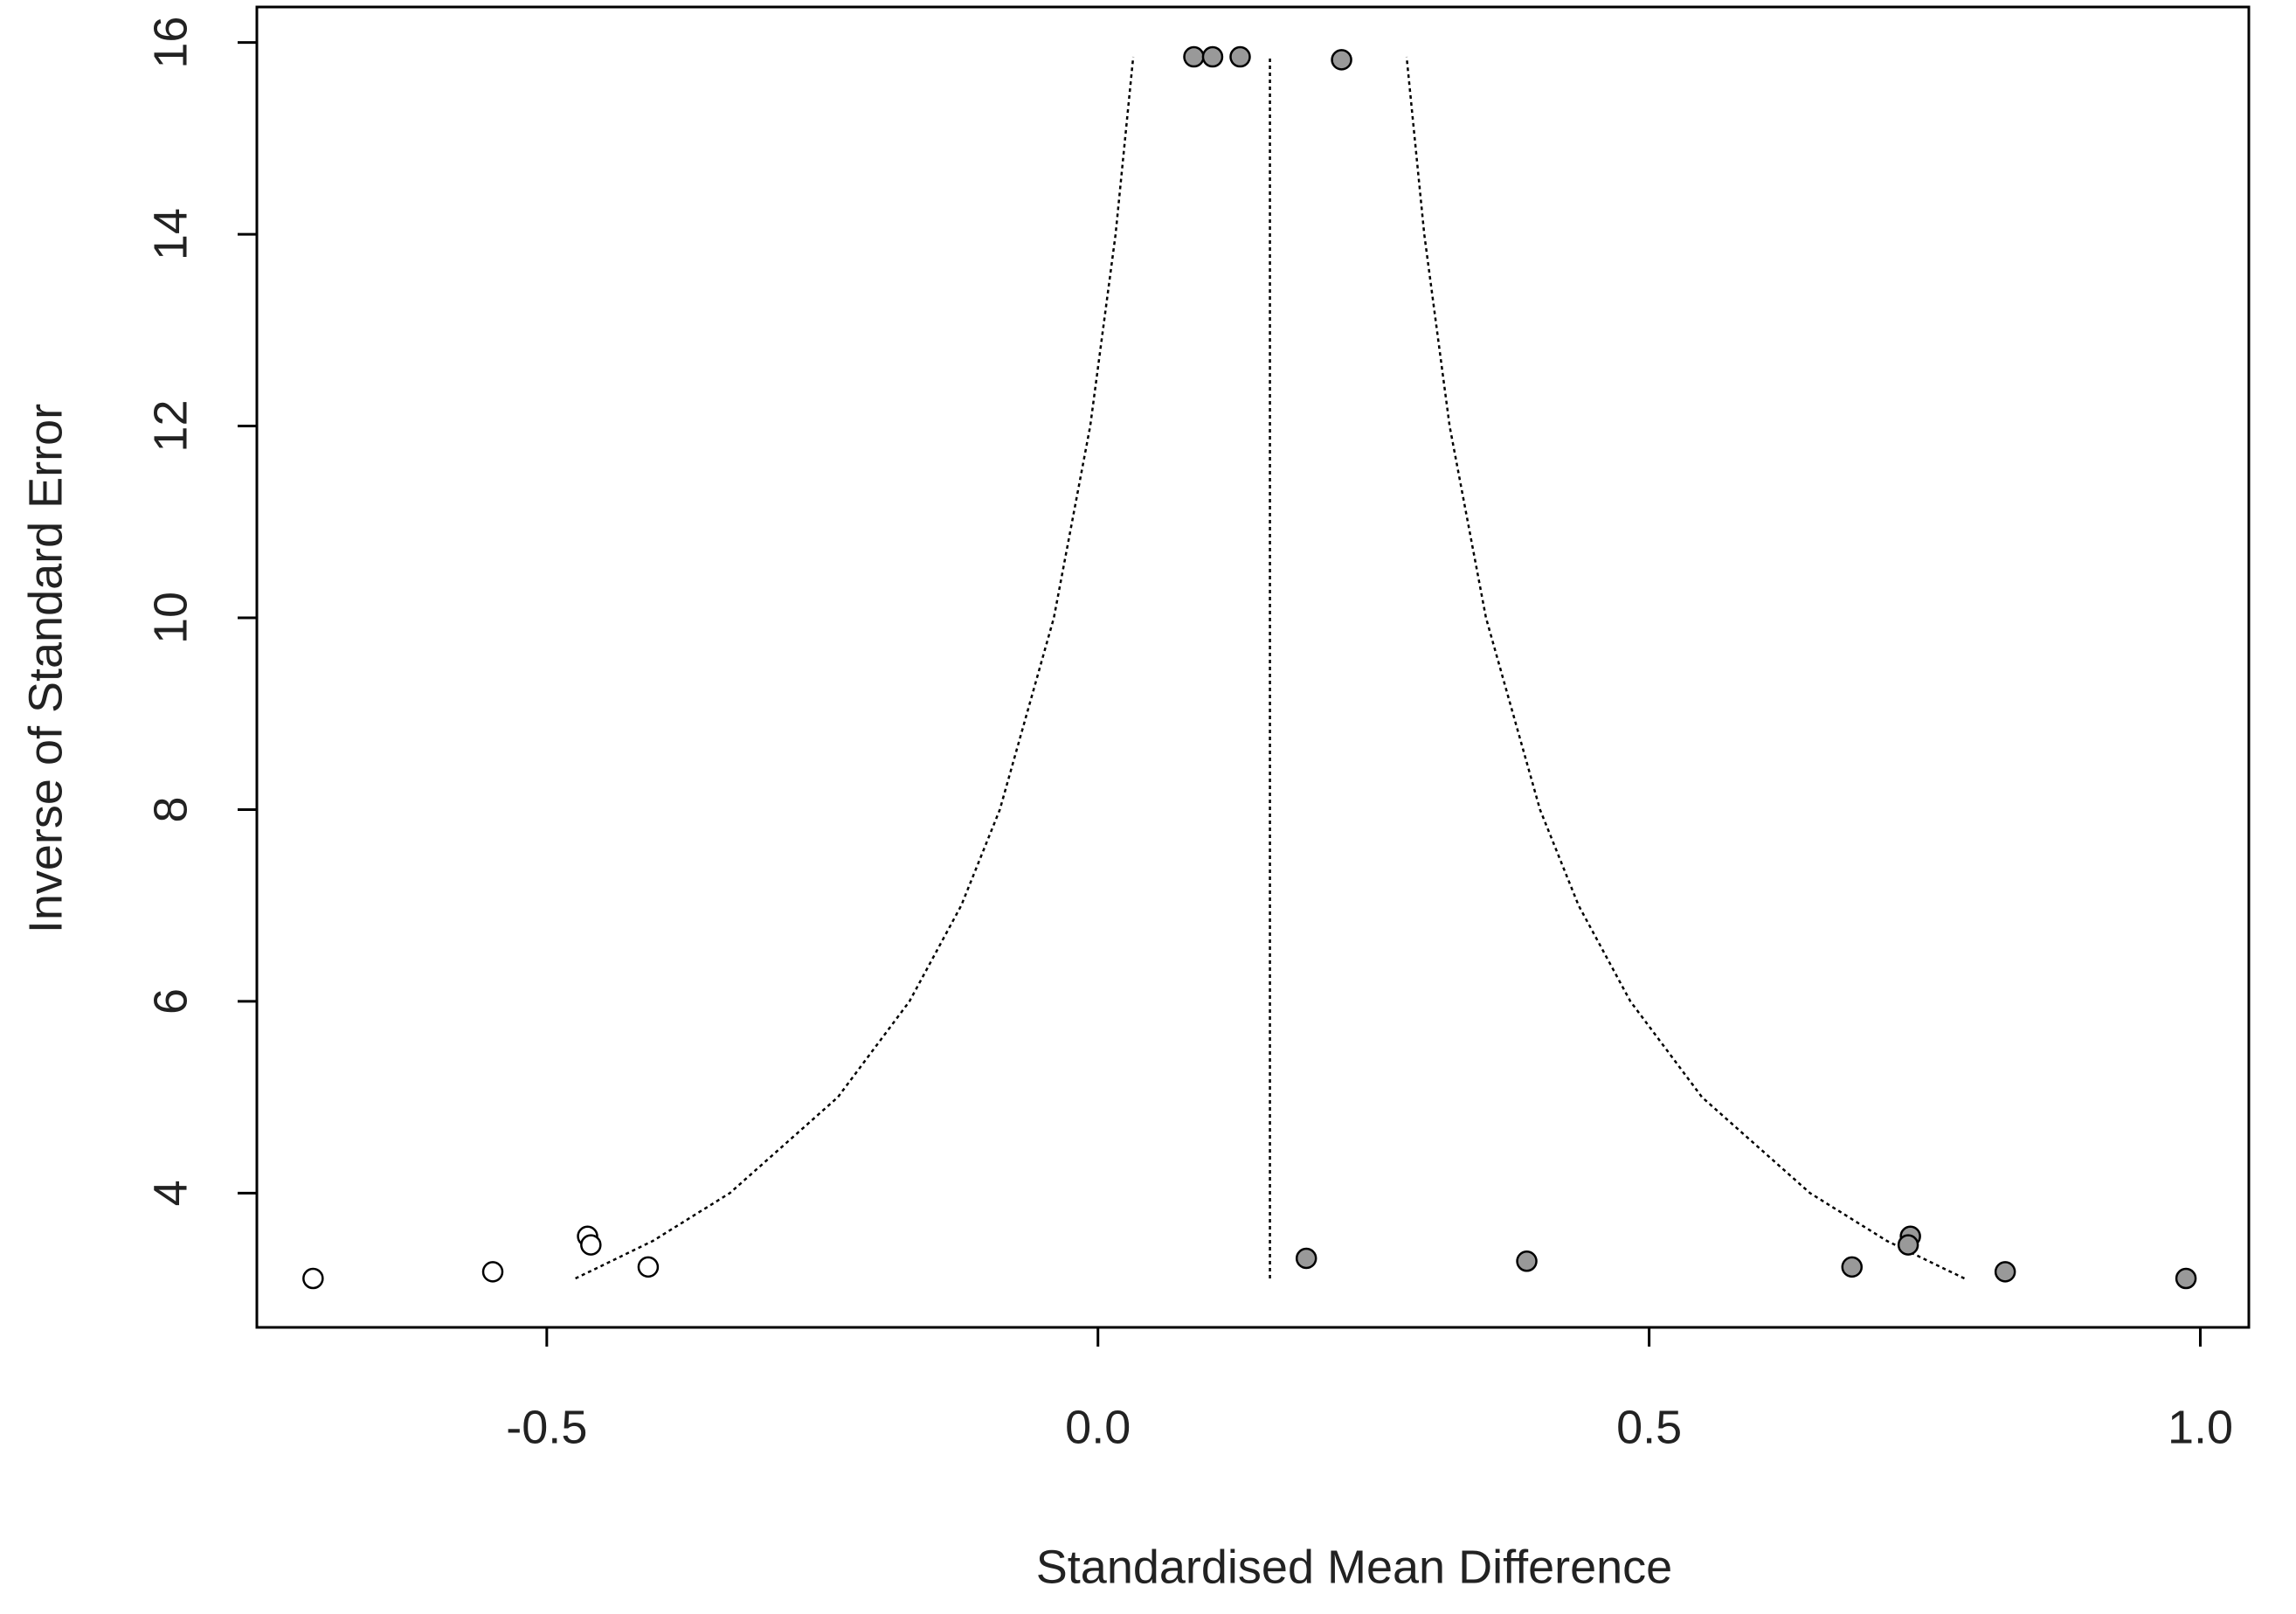  What do you see at coordinates (170, 809) in the screenshot?
I see `y-tick-label: 8` at bounding box center [170, 809].